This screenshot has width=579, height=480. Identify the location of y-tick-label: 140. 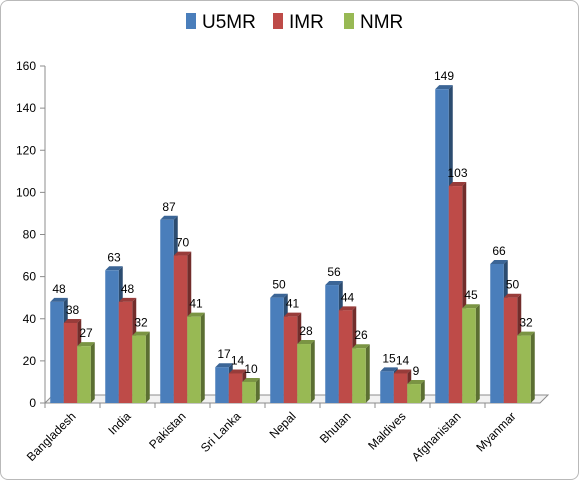
(26, 108).